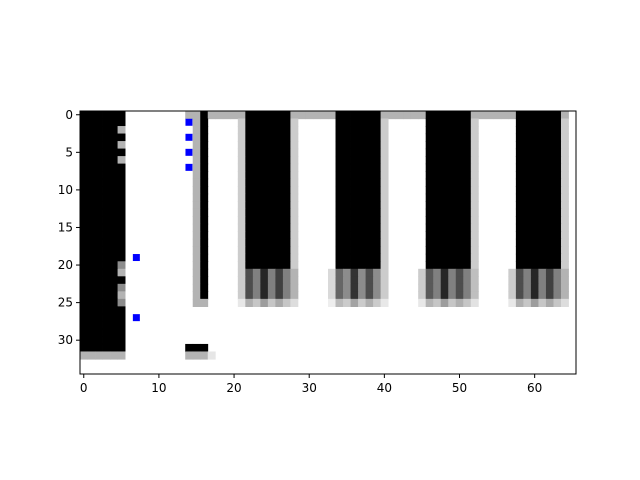 The width and height of the screenshot is (640, 480). Describe the element at coordinates (69, 115) in the screenshot. I see `y-tick-label: 0` at that location.